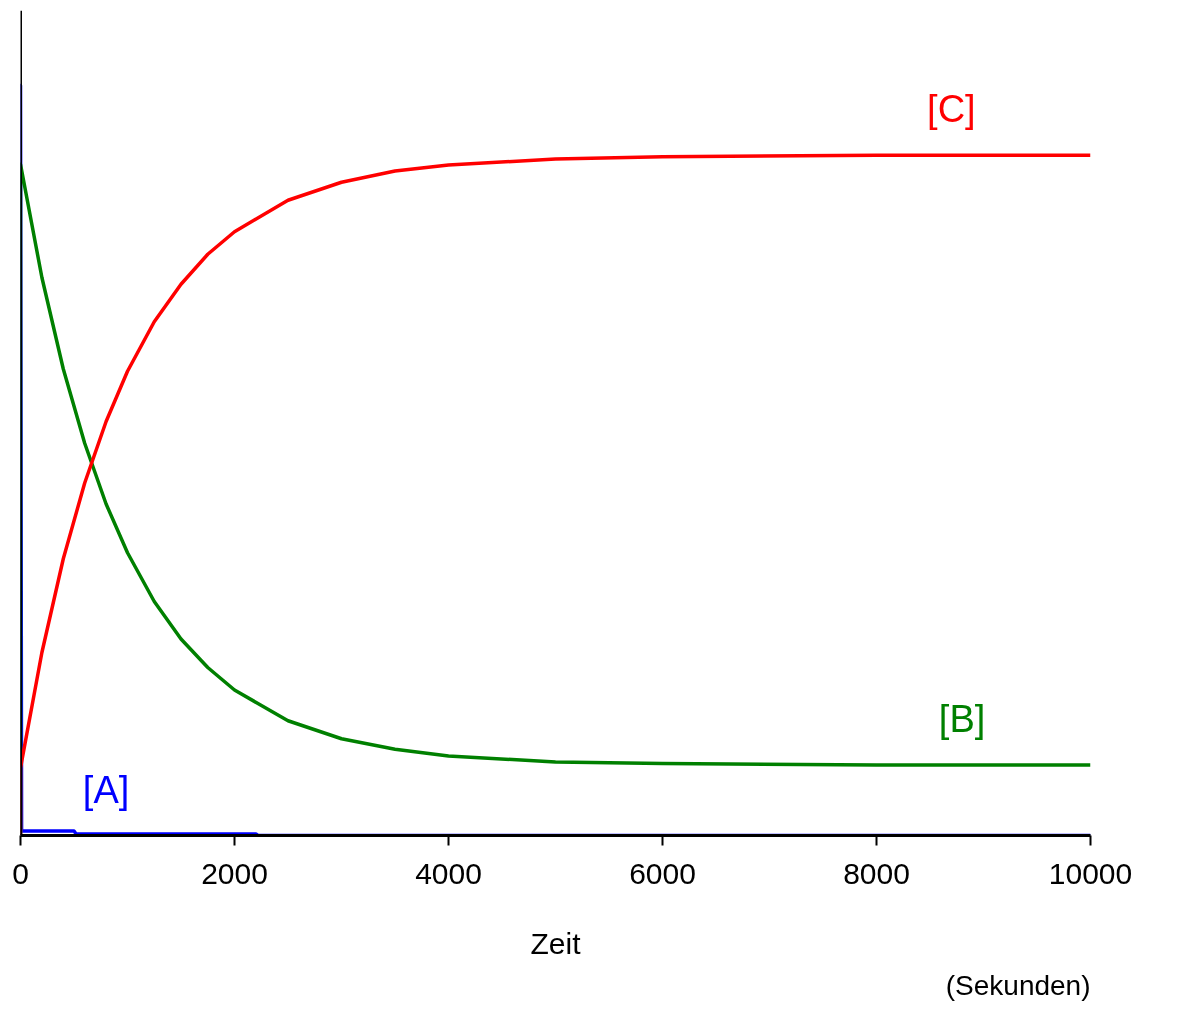 Image resolution: width=1186 pixels, height=1013 pixels. Describe the element at coordinates (662, 873) in the screenshot. I see `x-tick-label: 6000` at that location.